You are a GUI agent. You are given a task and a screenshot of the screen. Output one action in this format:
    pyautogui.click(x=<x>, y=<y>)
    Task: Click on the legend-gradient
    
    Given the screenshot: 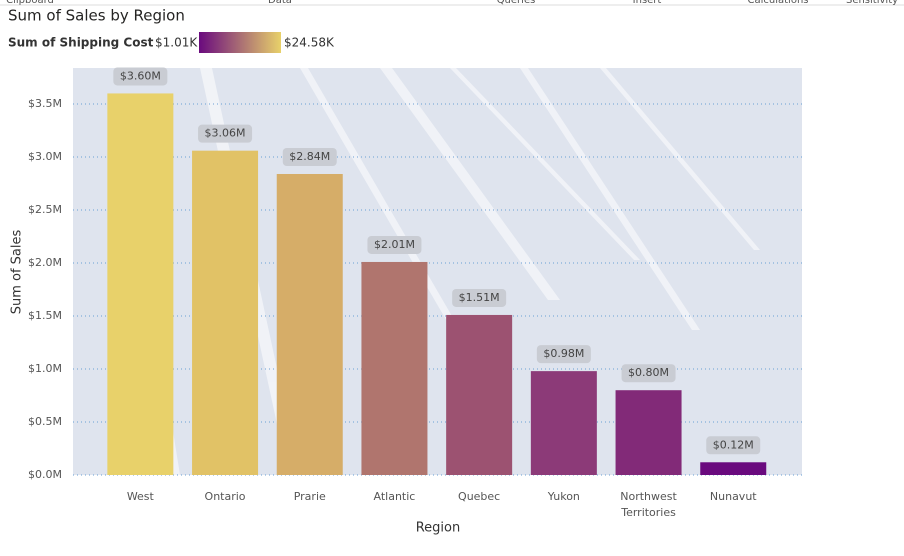 What is the action you would take?
    pyautogui.click(x=240, y=42)
    